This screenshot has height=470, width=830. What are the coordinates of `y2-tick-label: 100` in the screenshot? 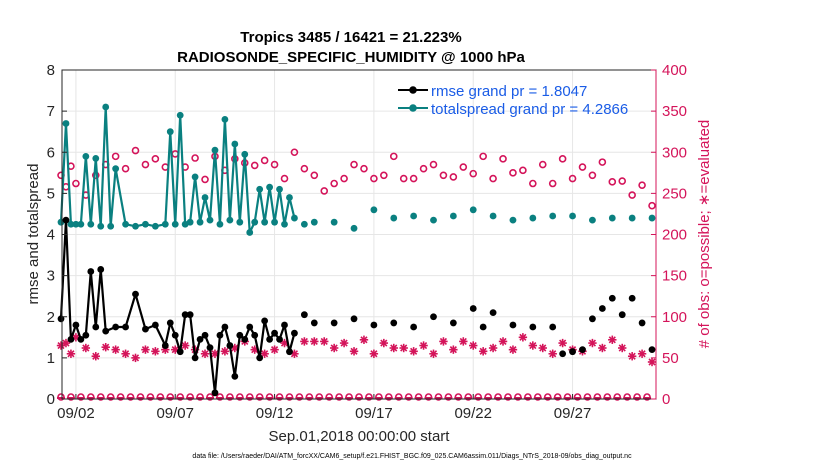 It's located at (674, 317).